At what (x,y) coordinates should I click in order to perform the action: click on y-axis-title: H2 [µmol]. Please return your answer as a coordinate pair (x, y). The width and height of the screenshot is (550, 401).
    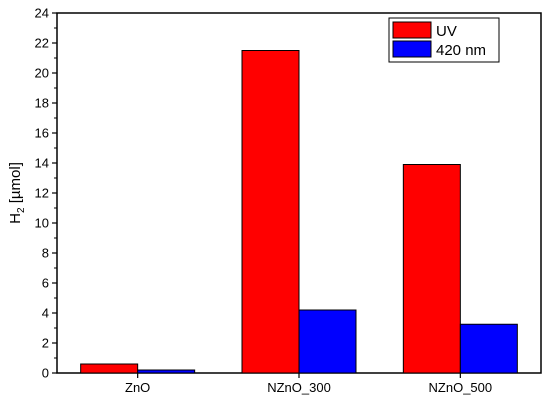
    Looking at the image, I should click on (17, 193).